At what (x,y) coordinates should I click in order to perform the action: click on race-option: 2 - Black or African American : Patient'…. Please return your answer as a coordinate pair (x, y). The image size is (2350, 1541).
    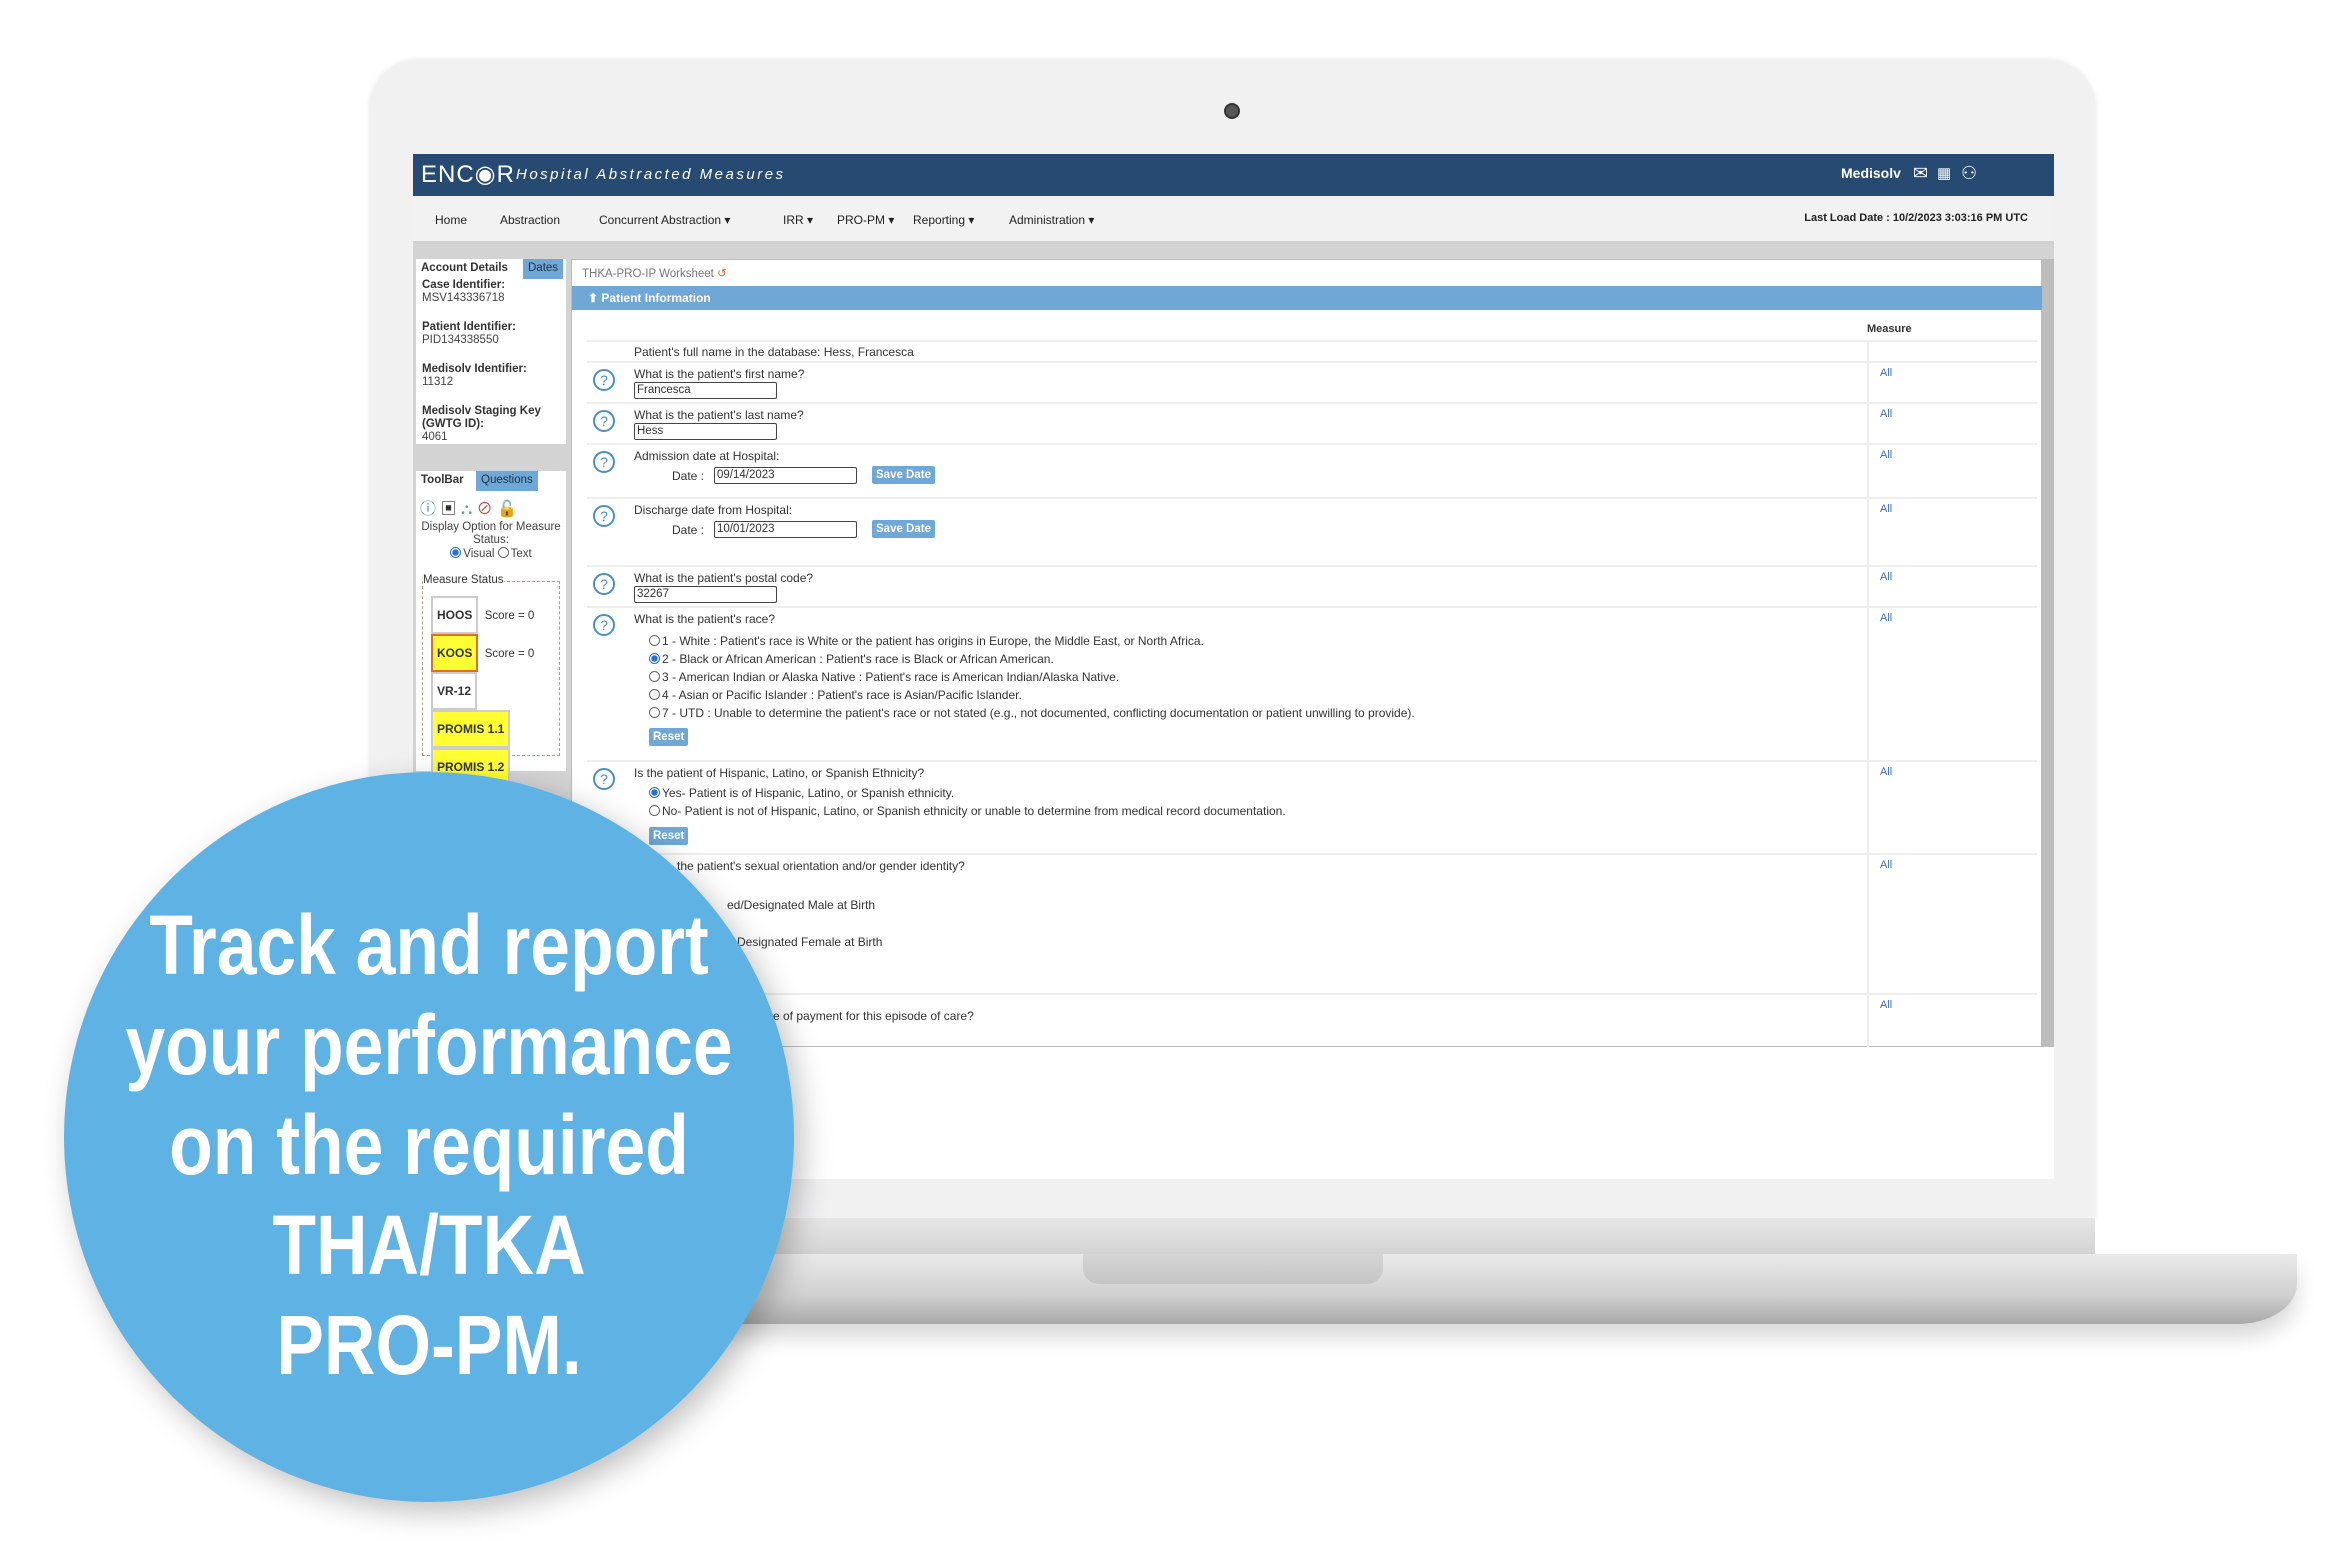
    Looking at the image, I should click on (851, 659).